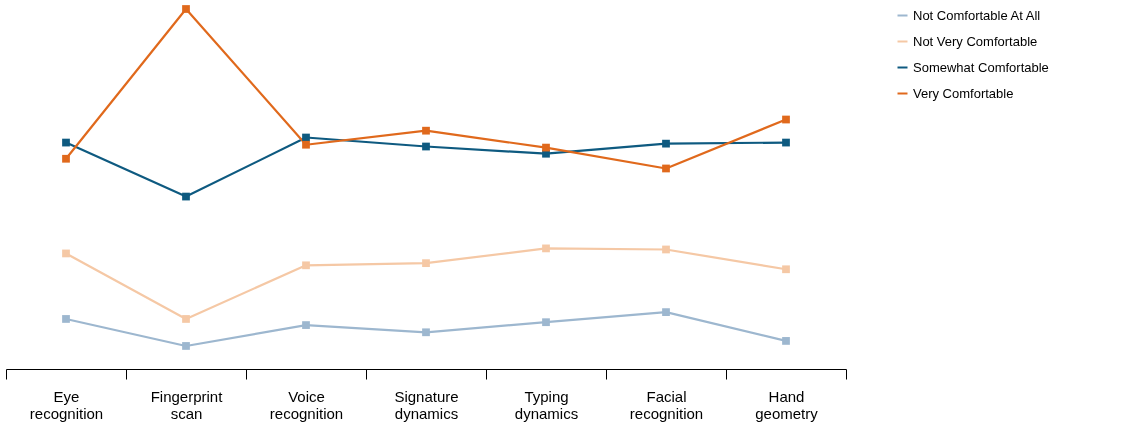  What do you see at coordinates (975, 41) in the screenshot?
I see `legend-label: Not Very Comfortable` at bounding box center [975, 41].